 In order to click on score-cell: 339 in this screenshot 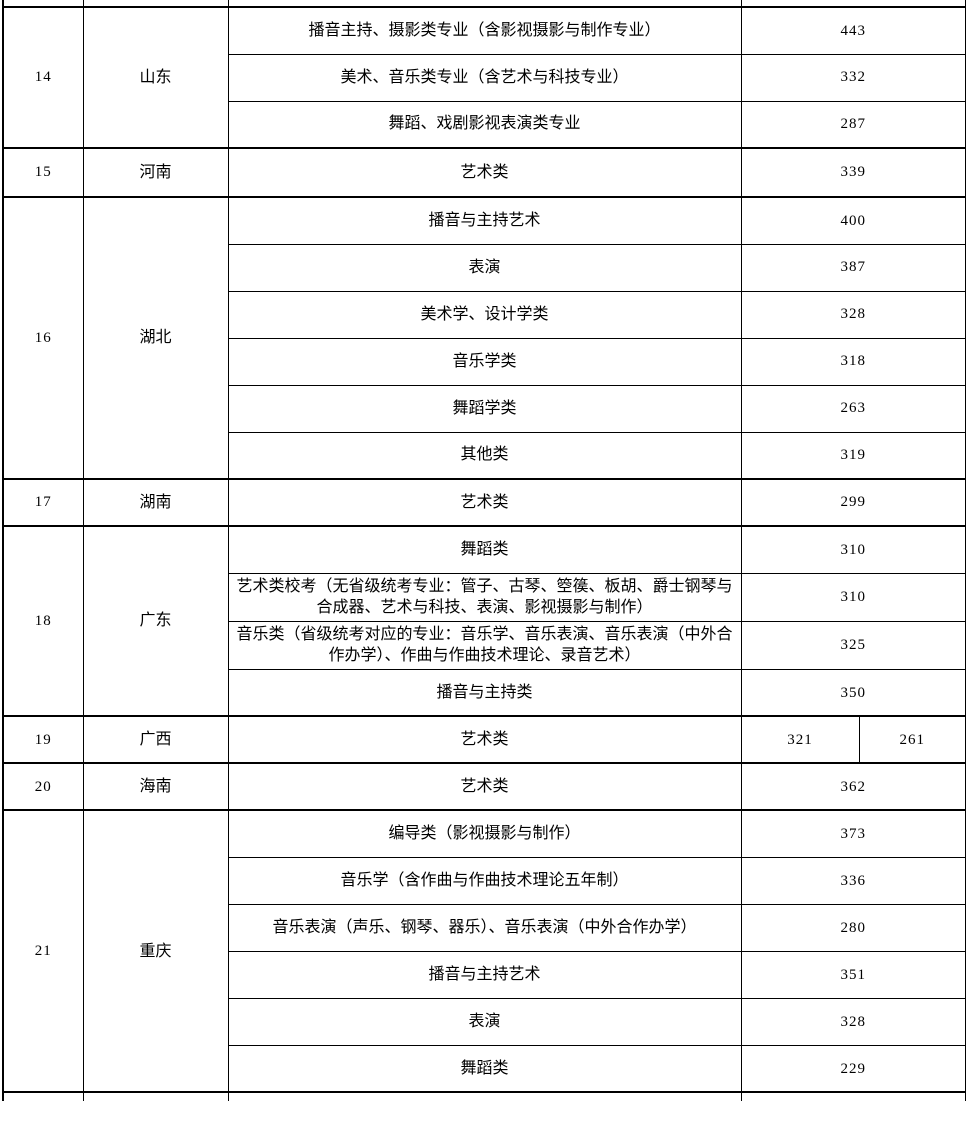, I will do `click(853, 172)`.